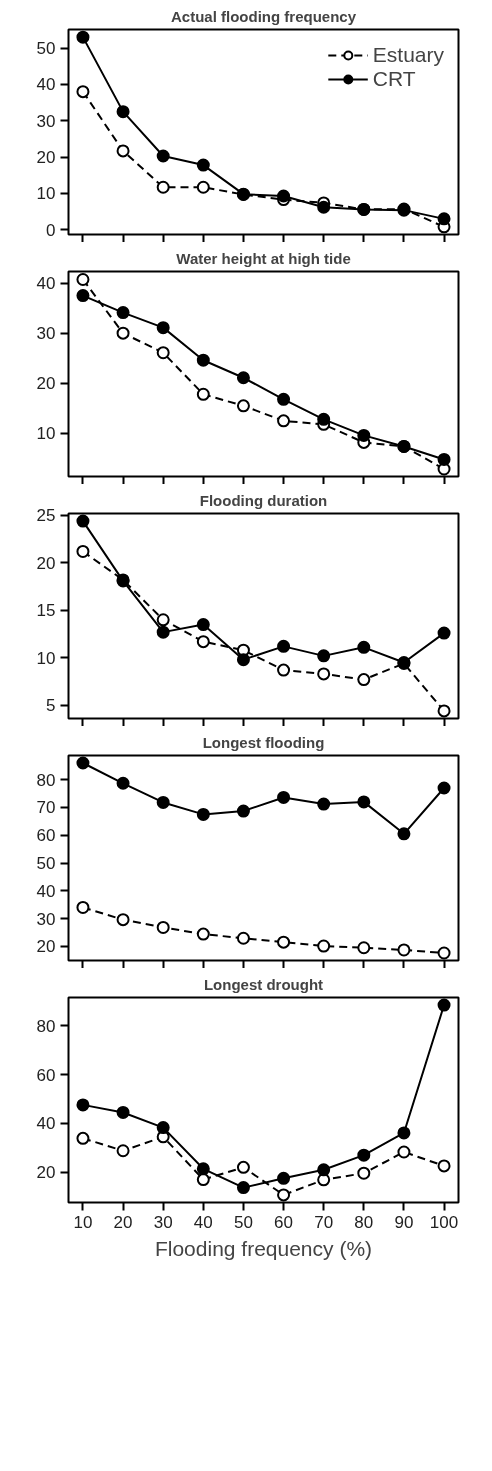 The height and width of the screenshot is (1471, 492). What do you see at coordinates (263, 1248) in the screenshot?
I see `x-axis-title: Flooding frequency (%)` at bounding box center [263, 1248].